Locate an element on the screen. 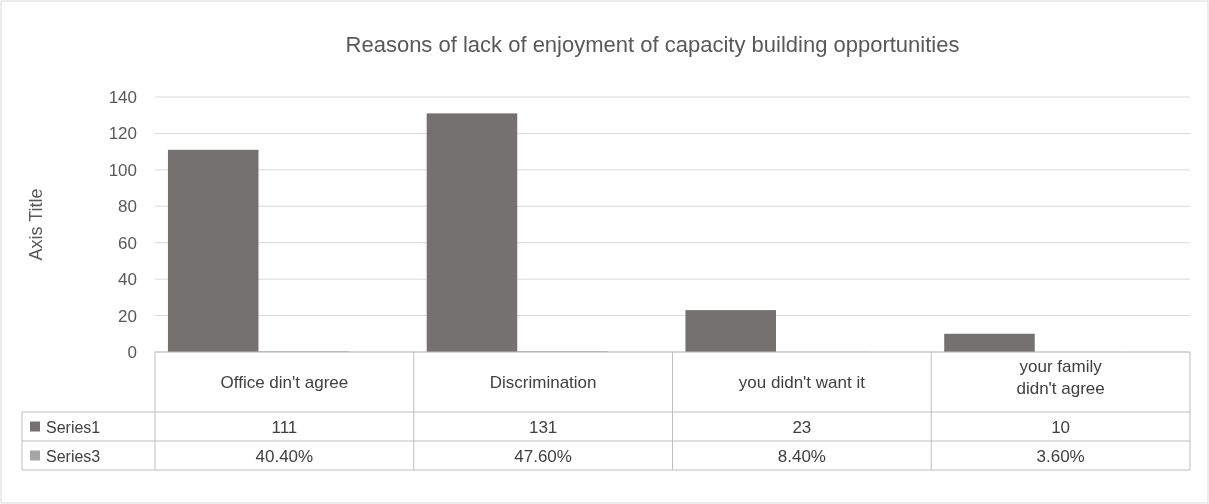  y-tick-label: 120 is located at coordinates (122, 134).